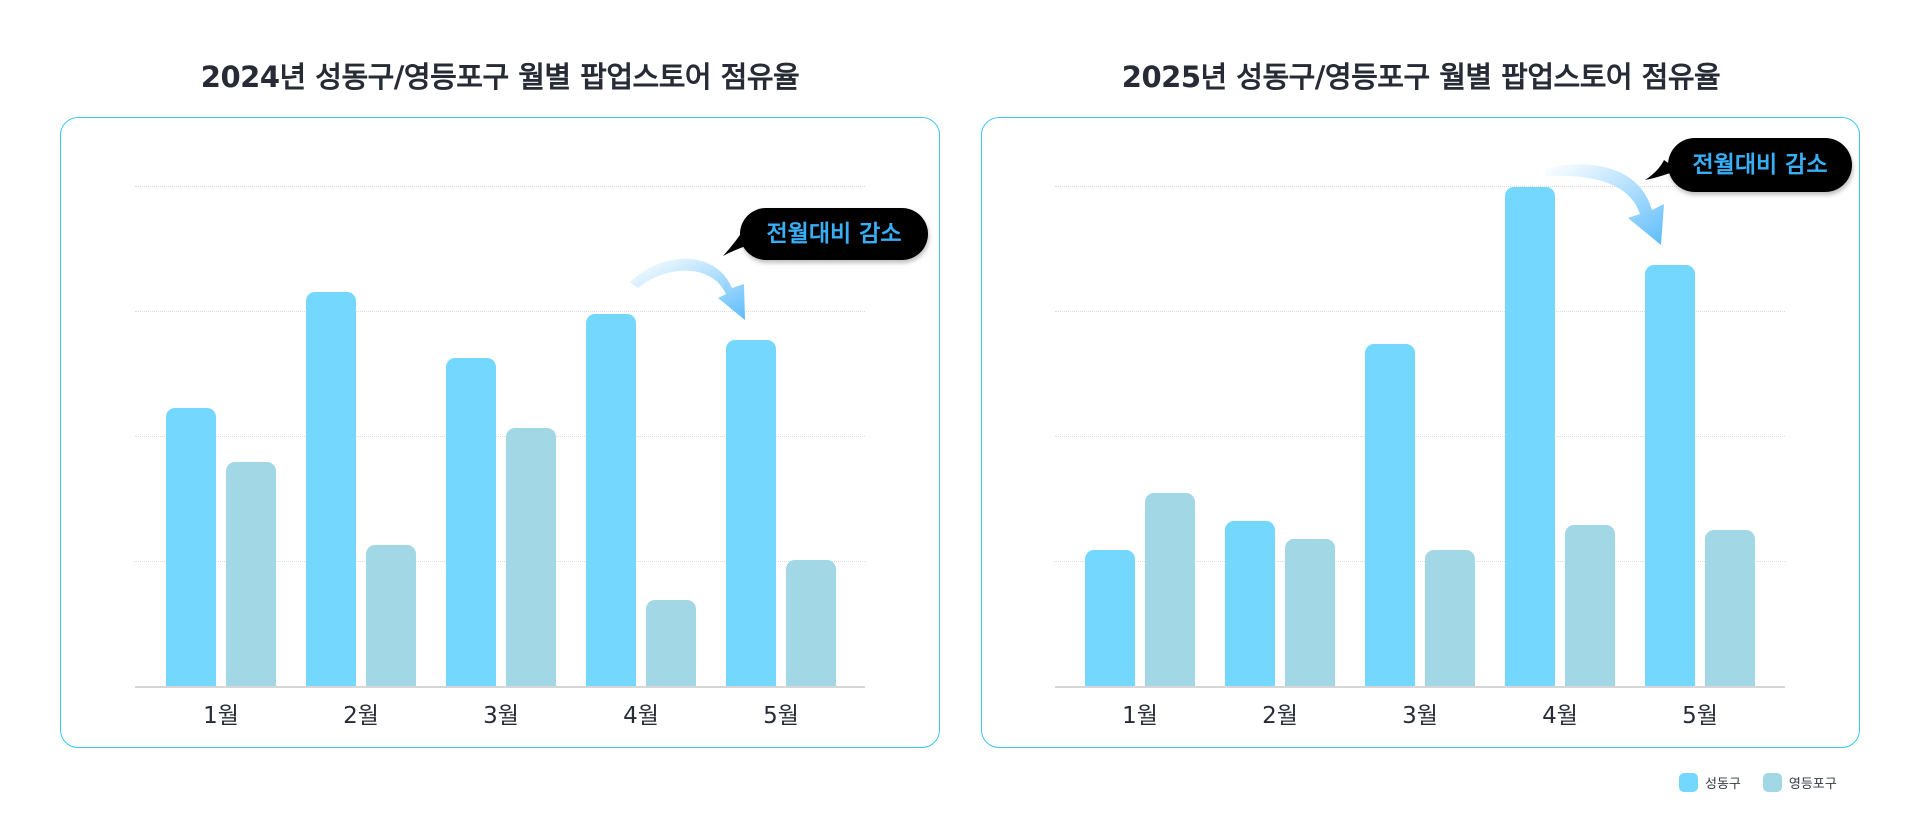  I want to click on legend-item-yeongdeungpo: 영등포구, so click(1799, 782).